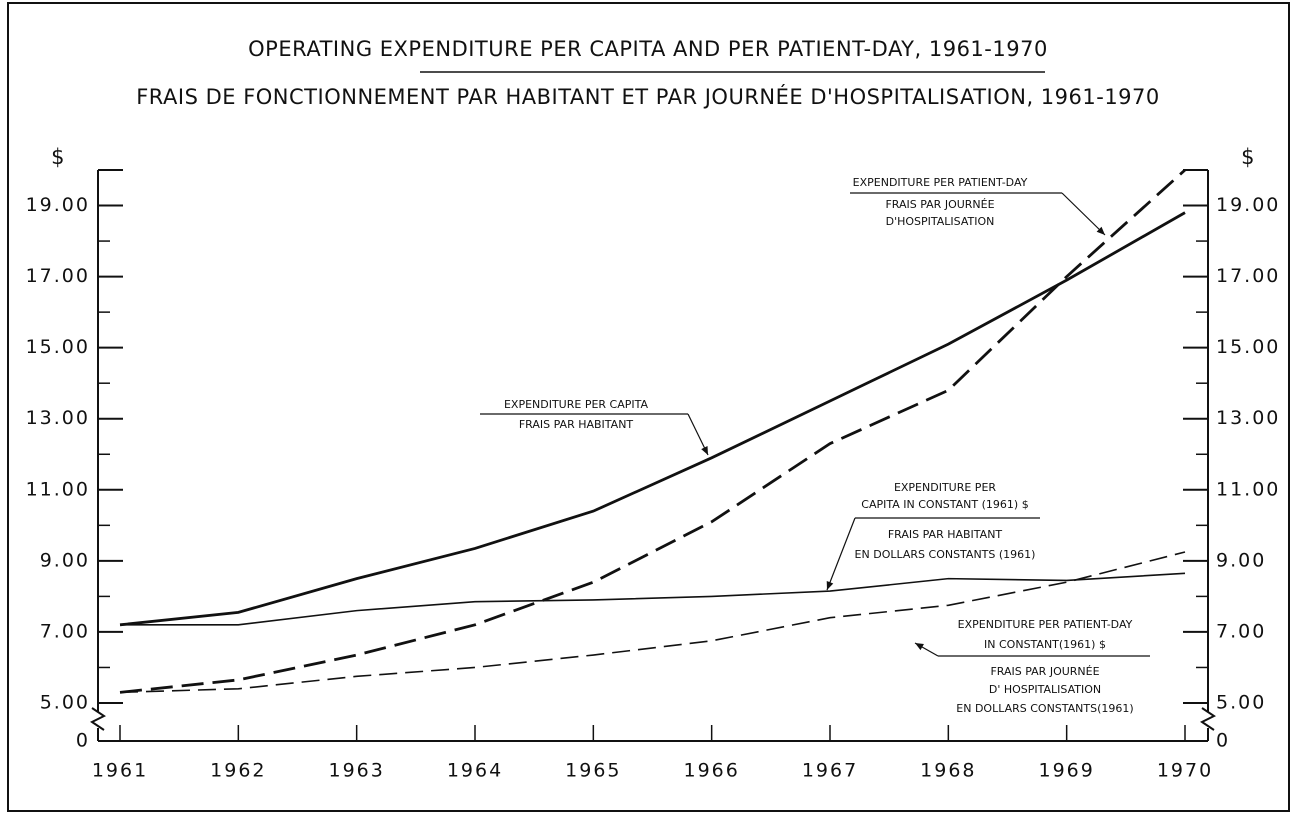  What do you see at coordinates (1223, 741) in the screenshot?
I see `y2-tick-label: 0` at bounding box center [1223, 741].